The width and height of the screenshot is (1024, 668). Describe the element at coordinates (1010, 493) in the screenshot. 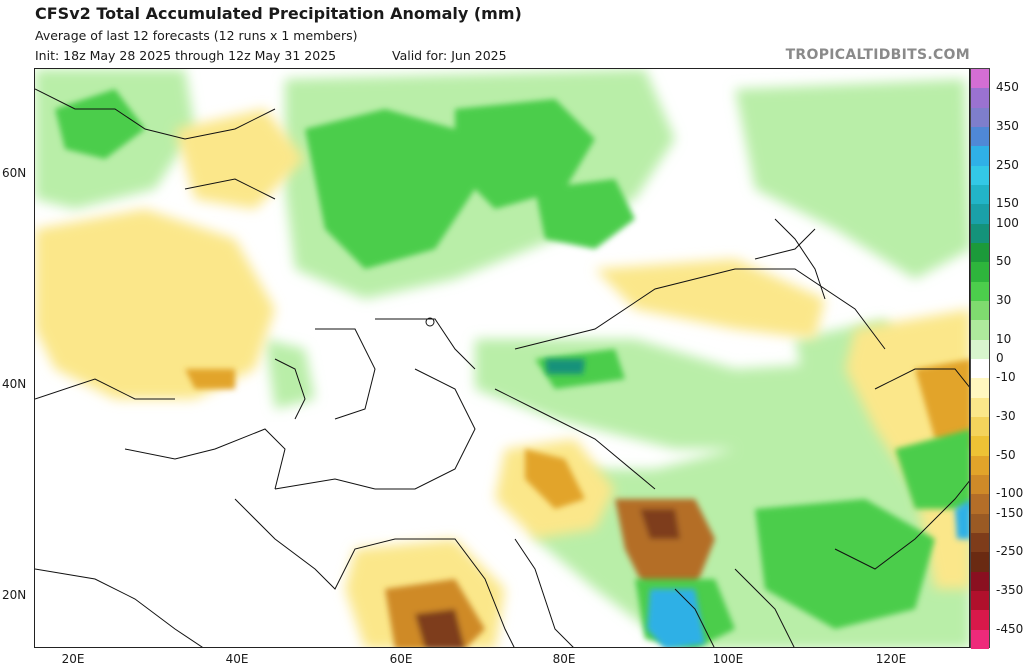

I see `colorbar-tick-label: -100` at that location.